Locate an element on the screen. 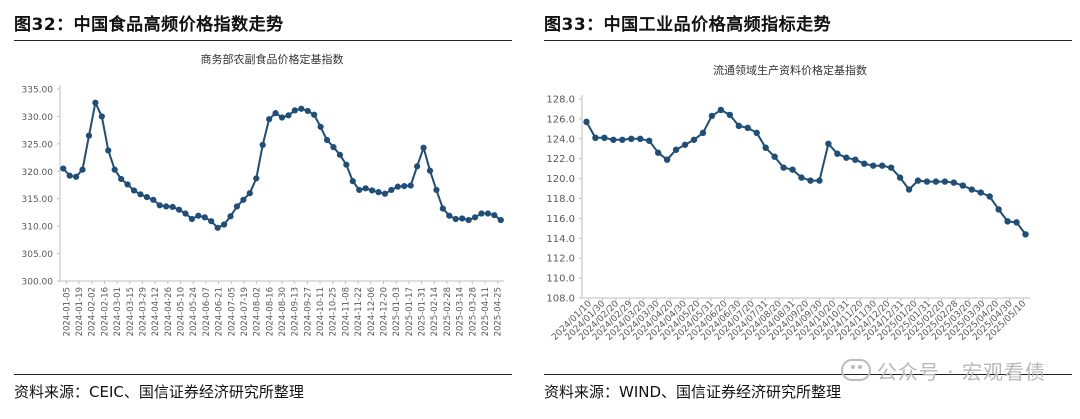 The image size is (1080, 419). source-note: 资料来源：CEIC、国信证券经济研究所整理 is located at coordinates (159, 392).